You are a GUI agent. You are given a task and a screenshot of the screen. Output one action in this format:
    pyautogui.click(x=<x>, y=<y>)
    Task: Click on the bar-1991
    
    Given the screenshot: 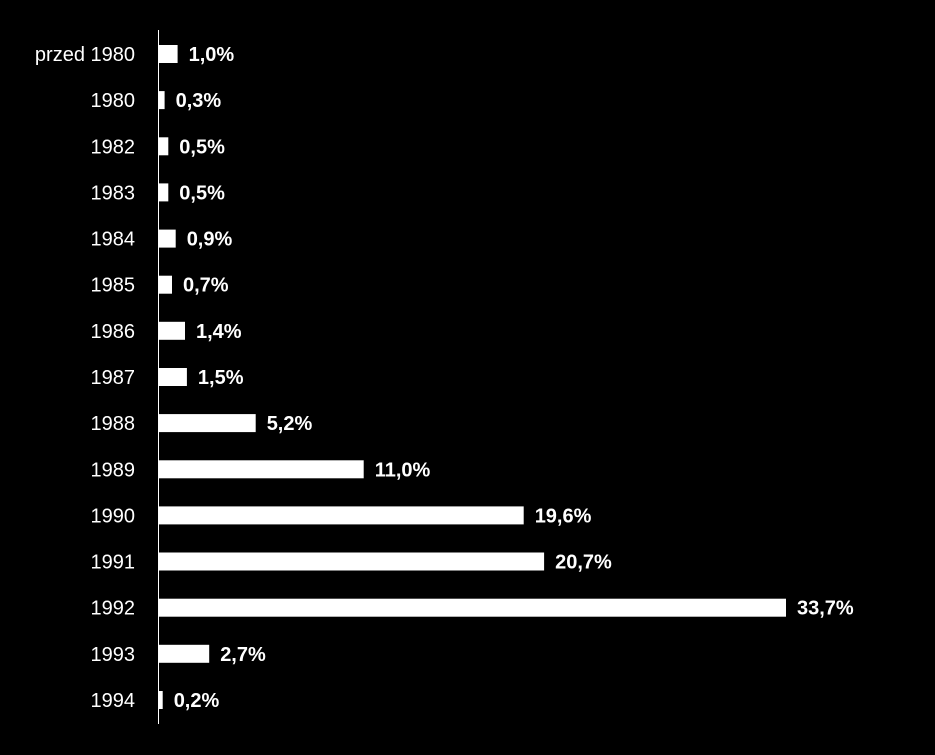 What is the action you would take?
    pyautogui.click(x=352, y=561)
    